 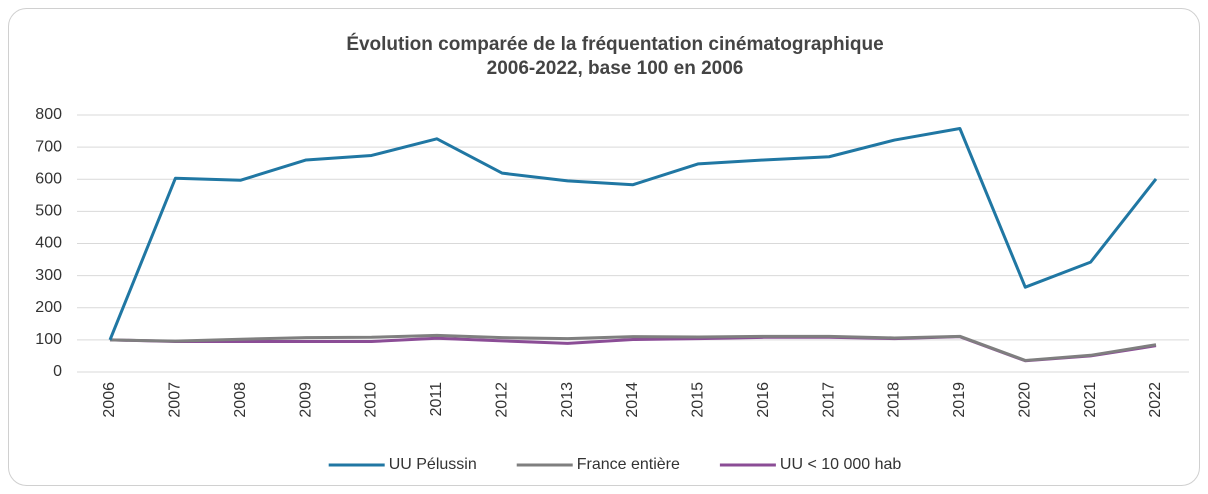 What do you see at coordinates (57, 371) in the screenshot?
I see `y-tick-label: 0` at bounding box center [57, 371].